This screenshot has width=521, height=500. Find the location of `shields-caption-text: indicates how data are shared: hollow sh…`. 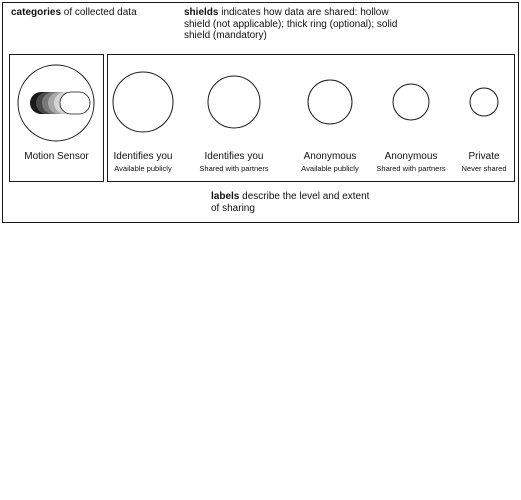

shields-caption-text: indicates how data are shared: hollow sh… is located at coordinates (291, 24).